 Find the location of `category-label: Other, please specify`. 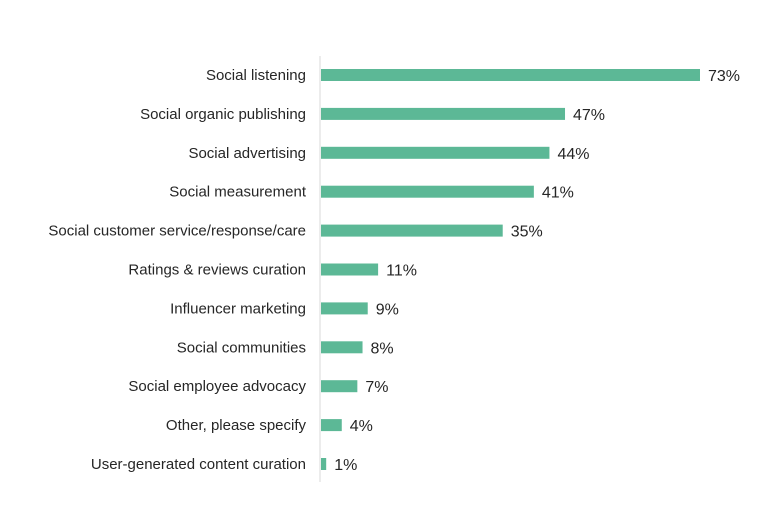

category-label: Other, please specify is located at coordinates (236, 425).